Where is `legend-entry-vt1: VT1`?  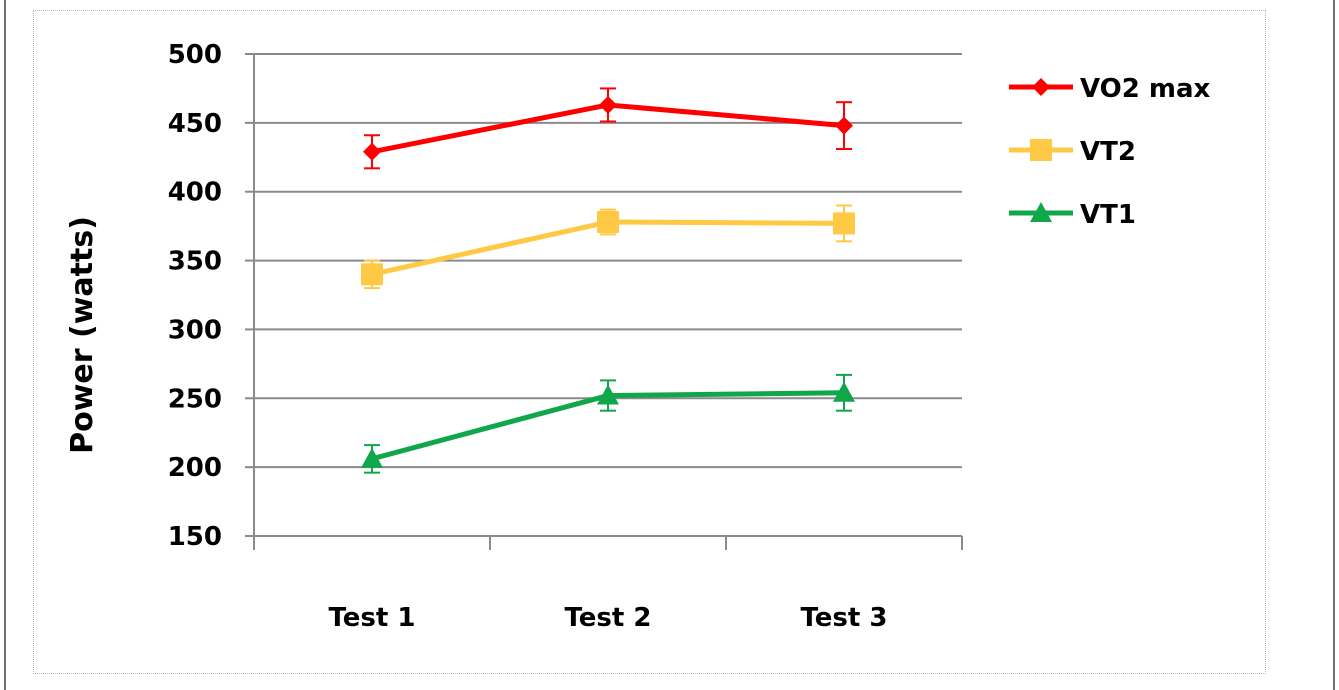
legend-entry-vt1: VT1 is located at coordinates (1072, 215).